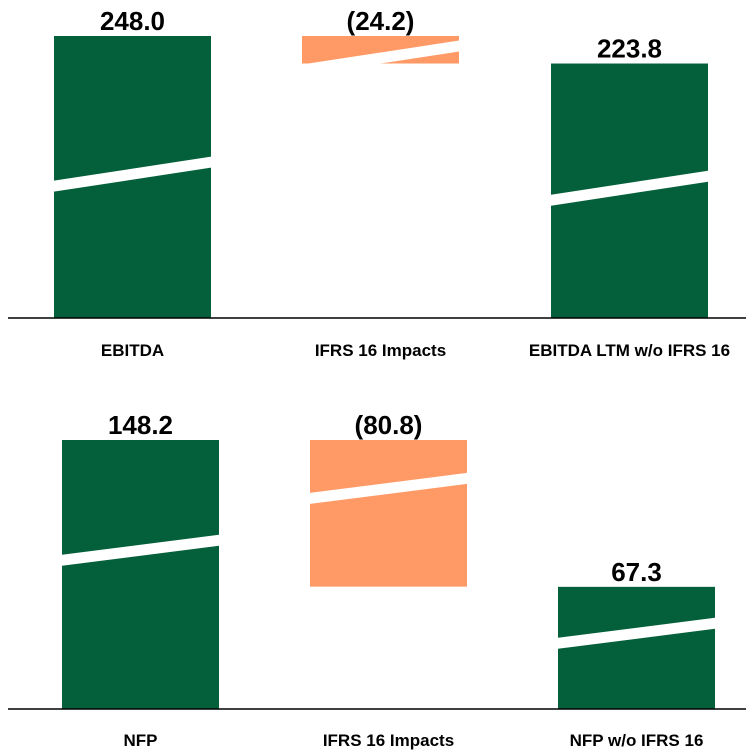  I want to click on ebitda-category-label-1: EBITDA, so click(132, 350).